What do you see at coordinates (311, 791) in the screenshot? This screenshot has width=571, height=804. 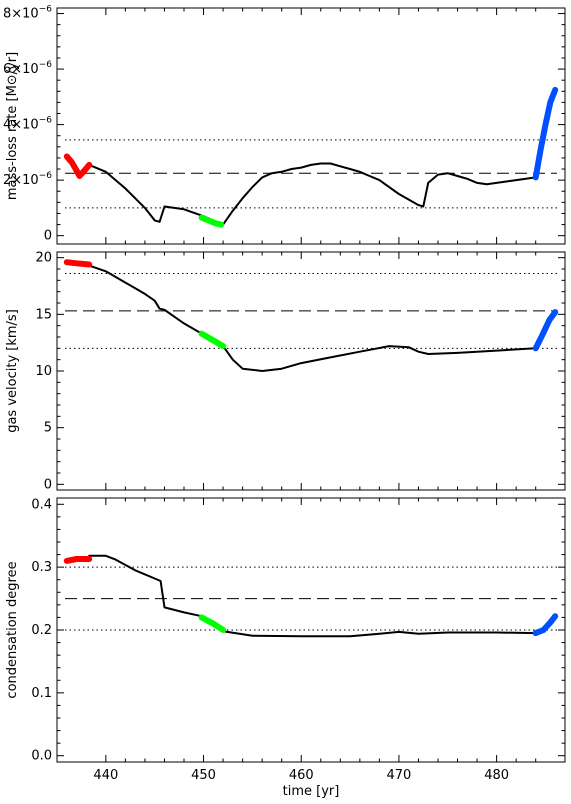 I see `x-axis-title: time [yr]` at bounding box center [311, 791].